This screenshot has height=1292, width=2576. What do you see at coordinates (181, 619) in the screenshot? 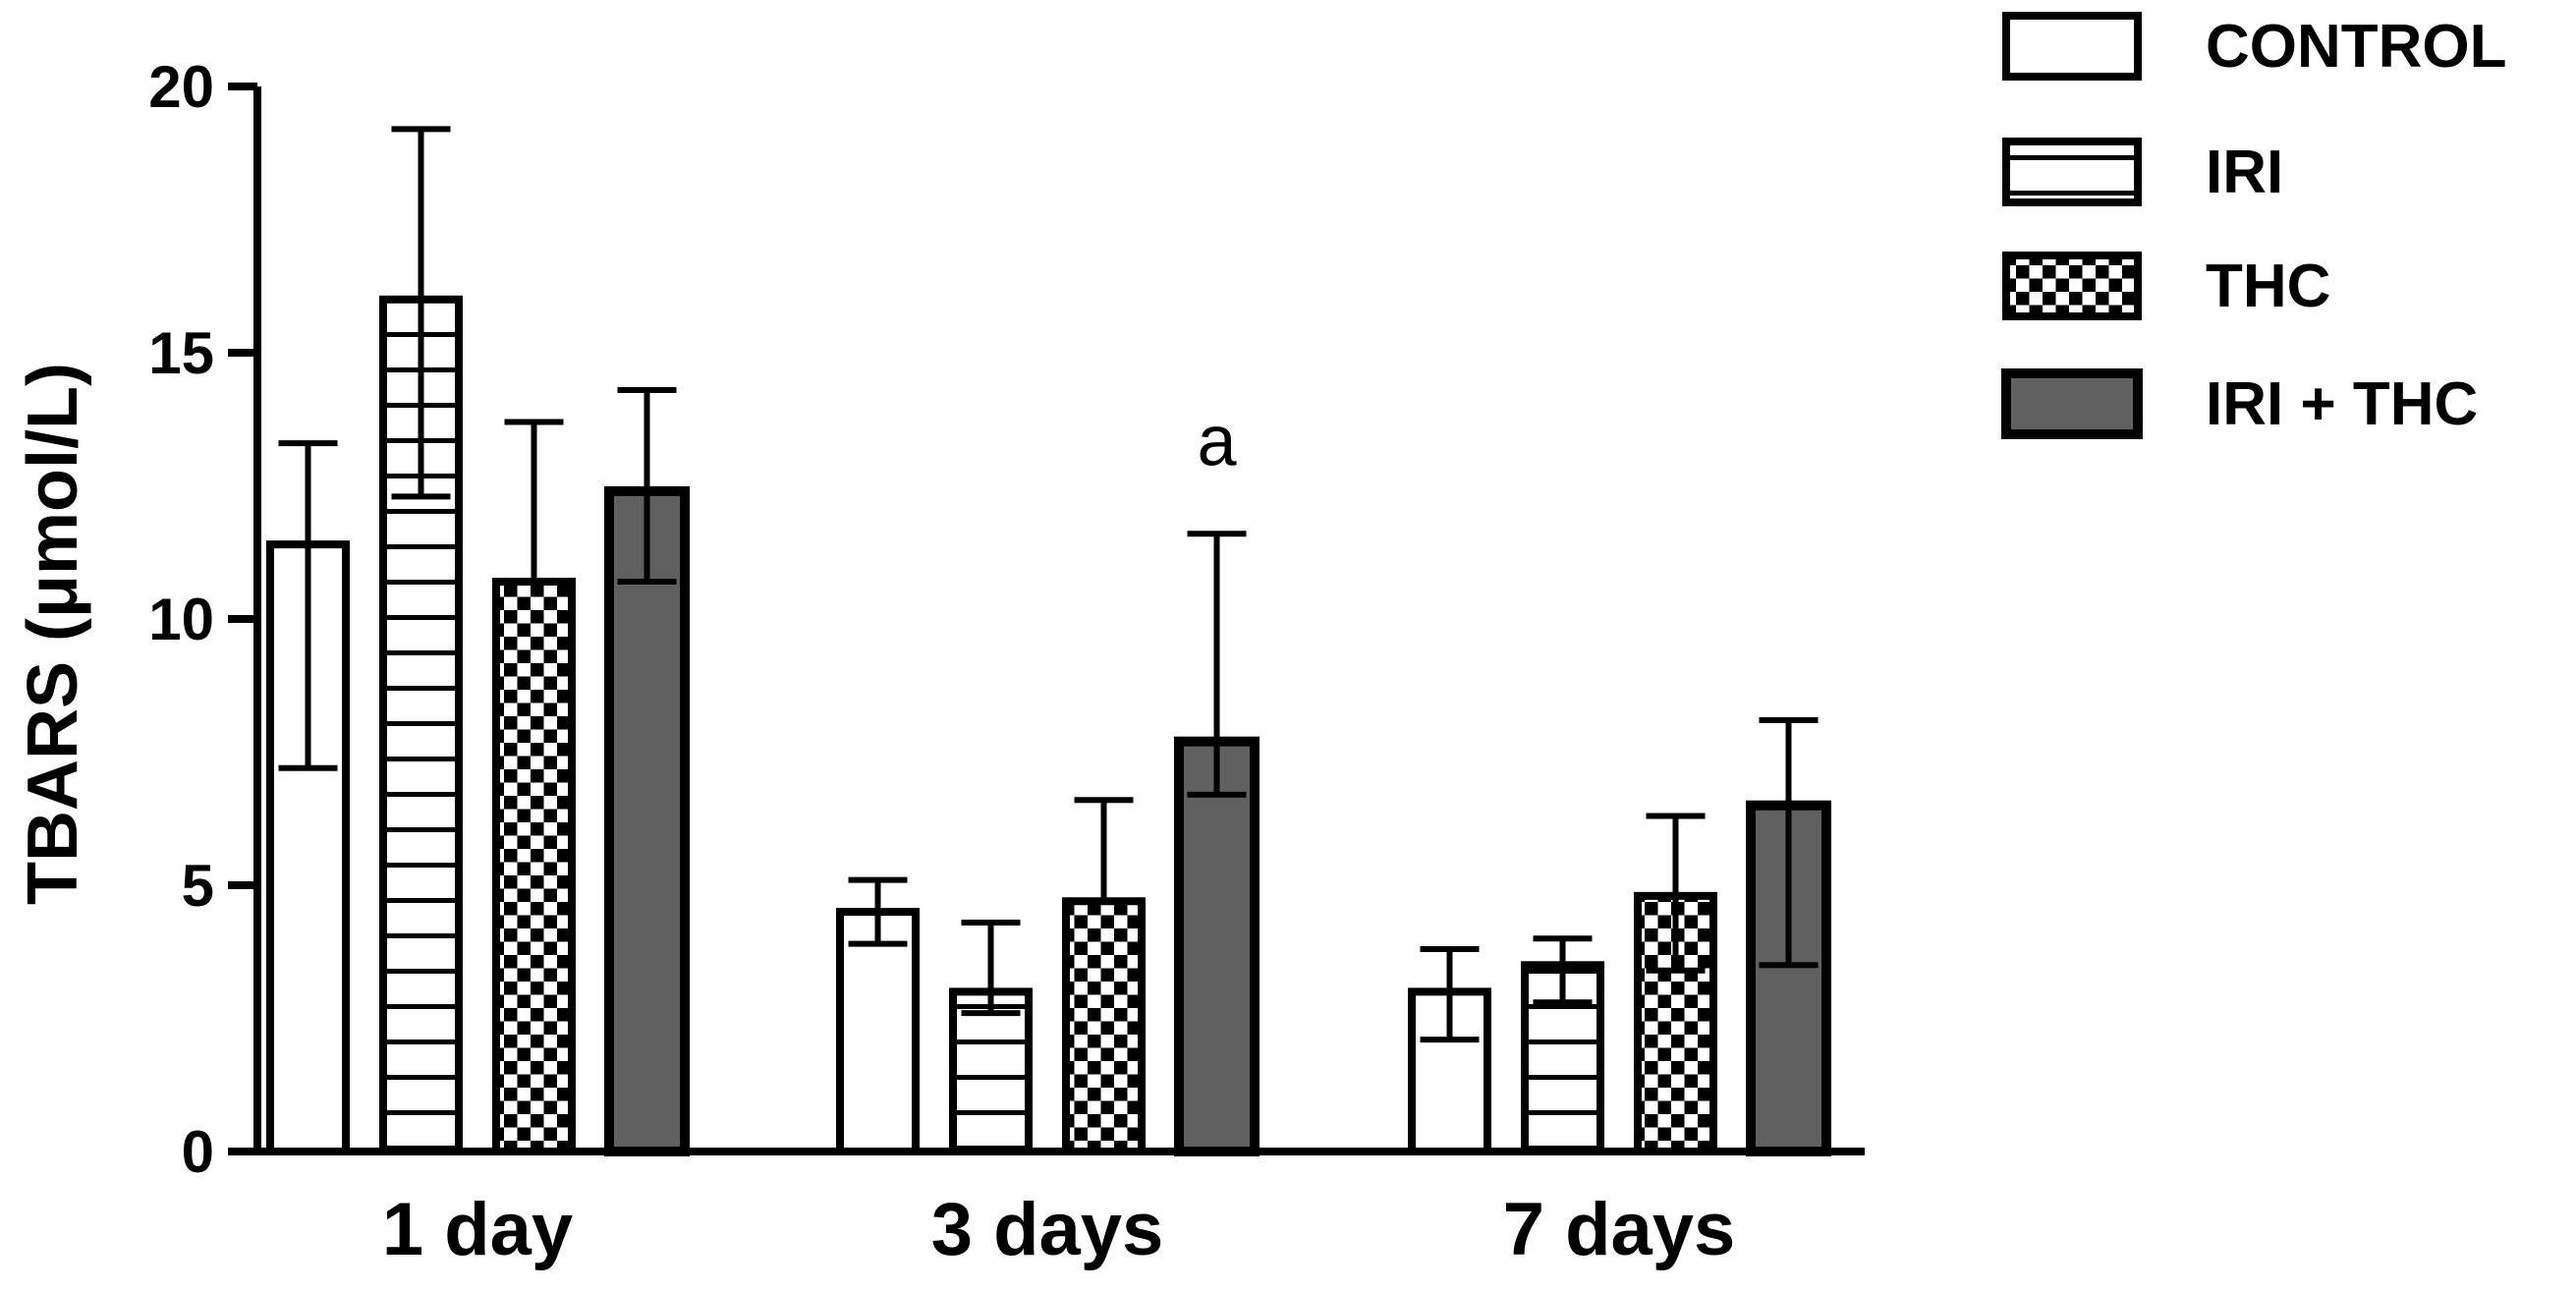
I see `y-tick-label: 10` at bounding box center [181, 619].